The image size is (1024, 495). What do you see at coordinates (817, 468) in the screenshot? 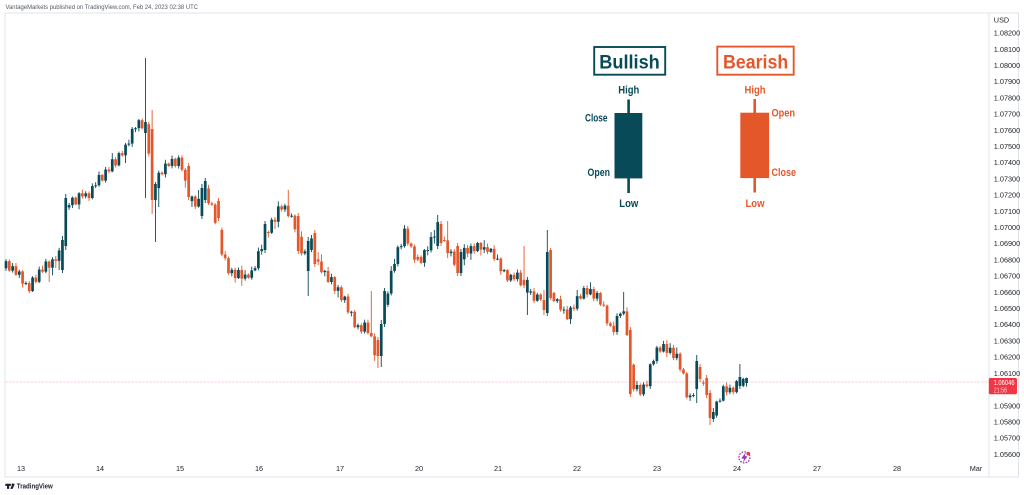
I see `svg-text: 27` at bounding box center [817, 468].